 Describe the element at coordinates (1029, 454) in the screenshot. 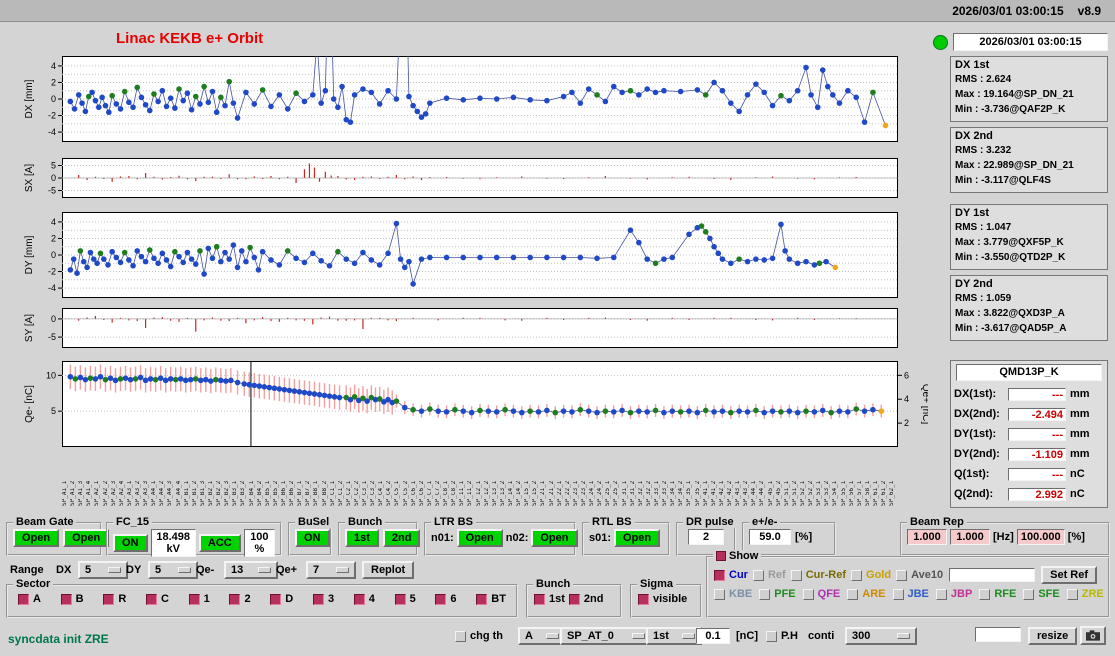

I see `monitor-row: DY(2nd): -1.109 mm` at that location.